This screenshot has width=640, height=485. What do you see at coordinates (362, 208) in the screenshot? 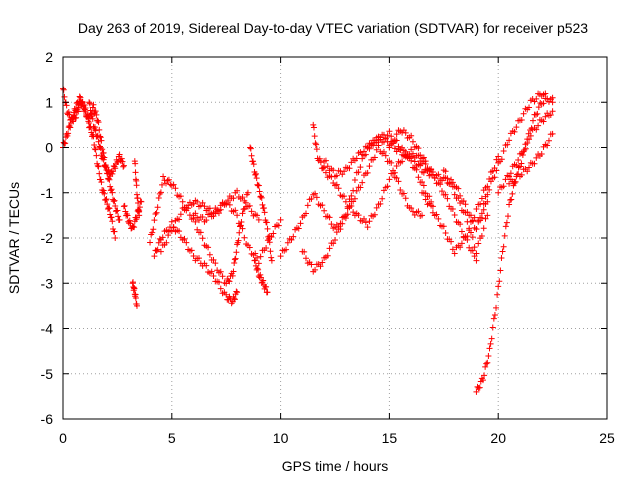
I see `series-arc-o` at bounding box center [362, 208].